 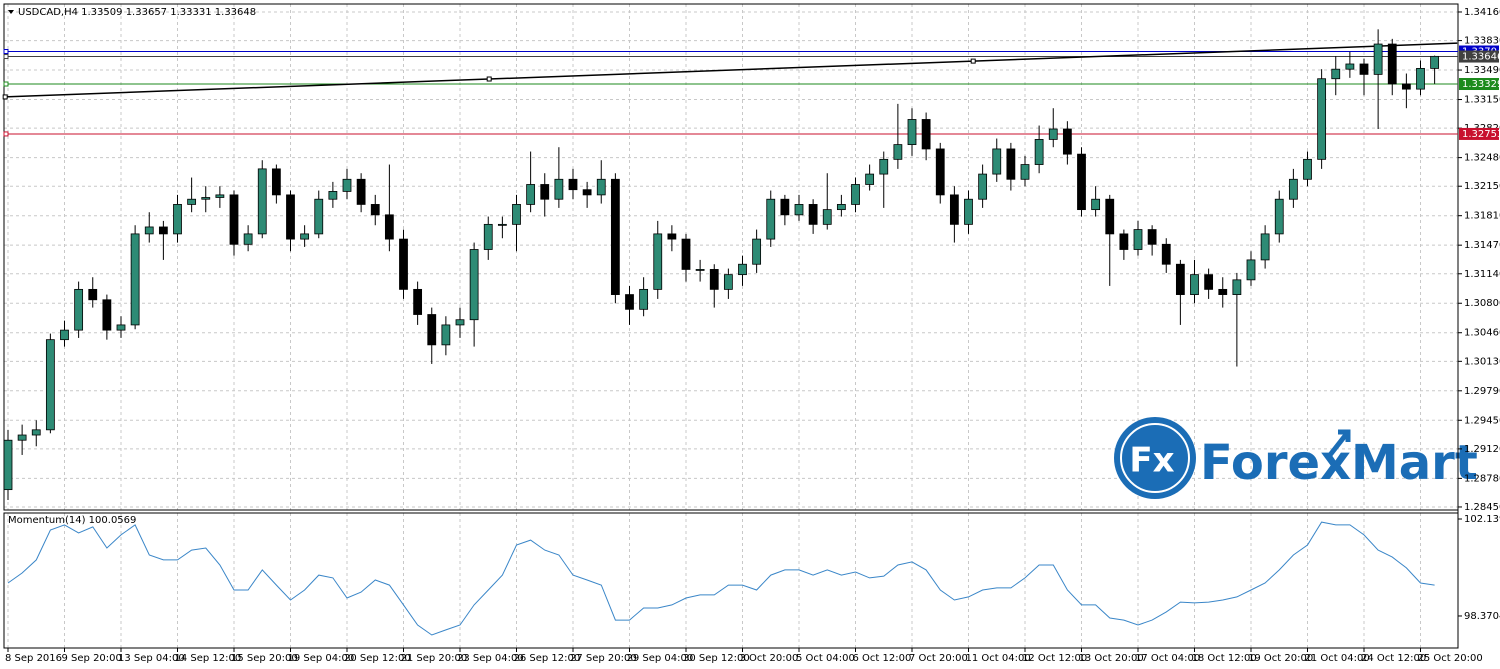 I want to click on last-low: 1.33331, so click(x=190, y=12).